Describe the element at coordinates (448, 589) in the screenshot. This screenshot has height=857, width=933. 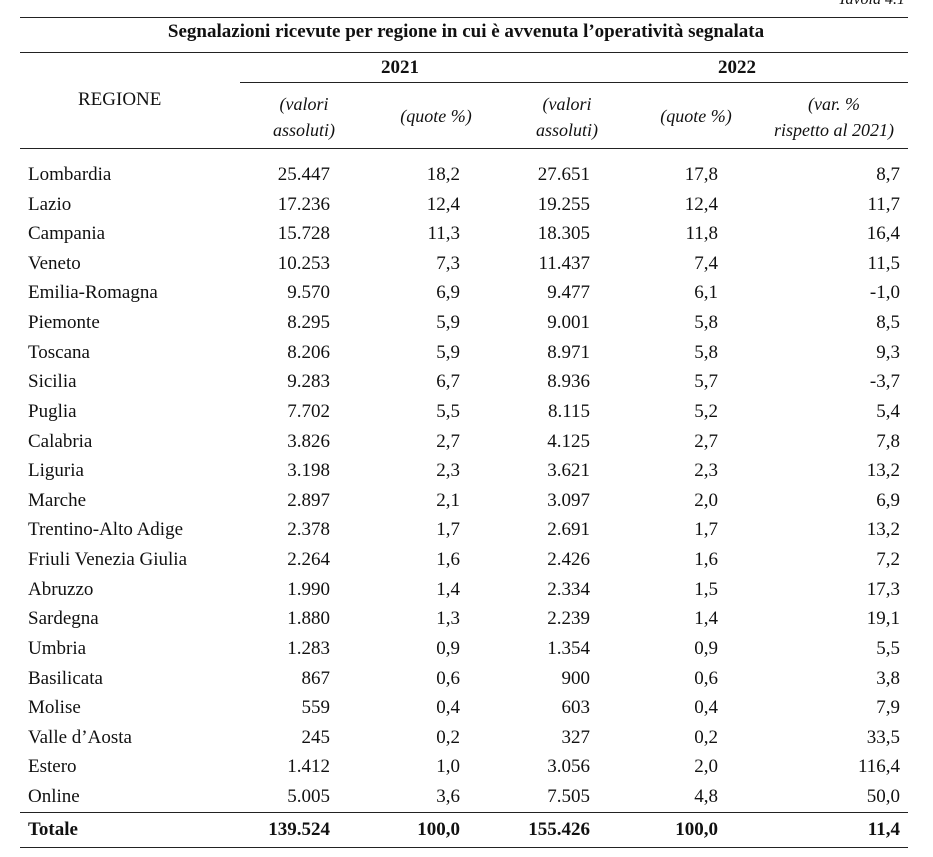
I see `table-cell: 1,4` at that location.